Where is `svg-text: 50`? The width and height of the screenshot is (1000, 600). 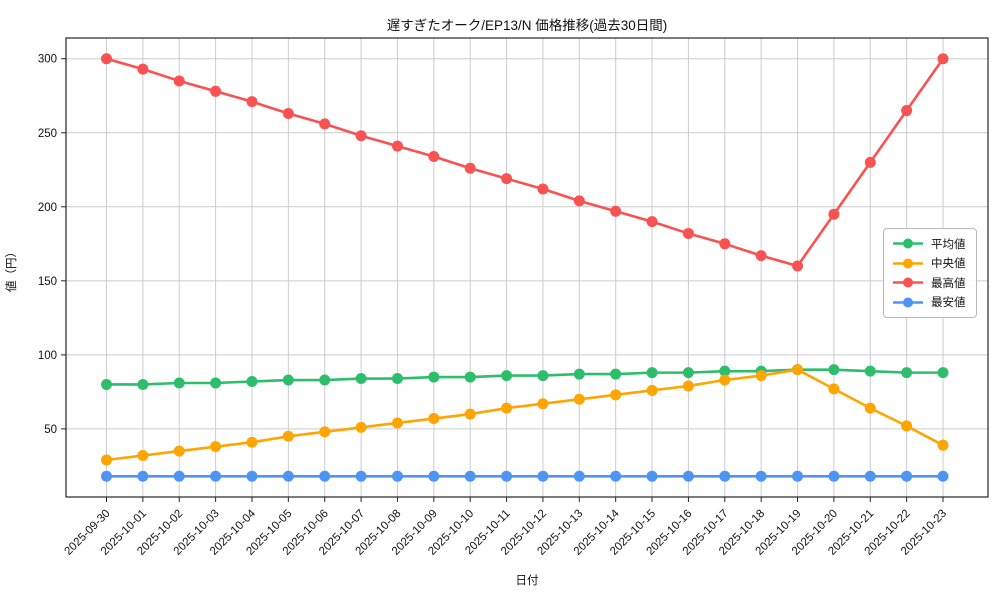
svg-text: 50 is located at coordinates (50, 430).